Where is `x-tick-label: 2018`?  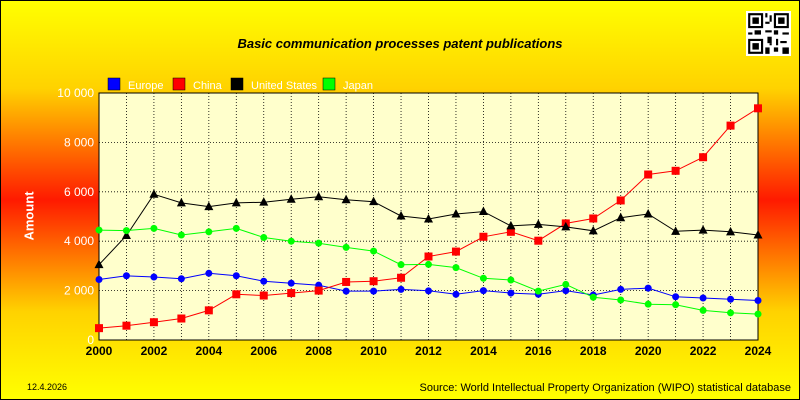
x-tick-label: 2018 is located at coordinates (593, 351).